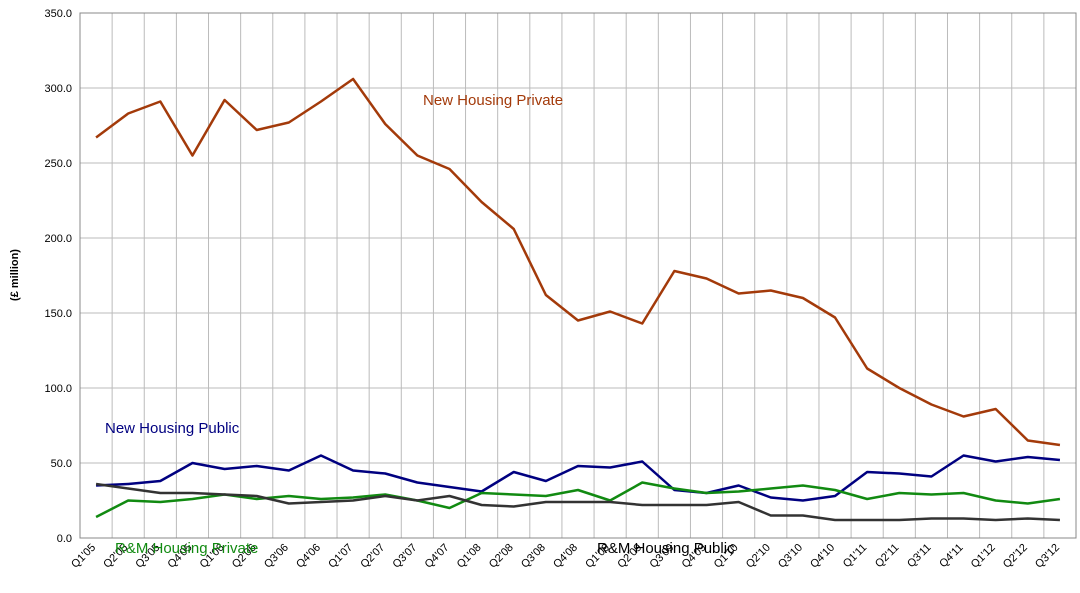 The image size is (1080, 593). I want to click on x-tick-label: Q2'10, so click(758, 556).